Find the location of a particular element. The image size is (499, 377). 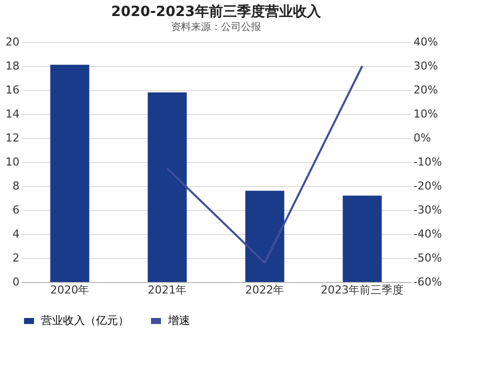

x-tick-label: 2020年 is located at coordinates (70, 290).